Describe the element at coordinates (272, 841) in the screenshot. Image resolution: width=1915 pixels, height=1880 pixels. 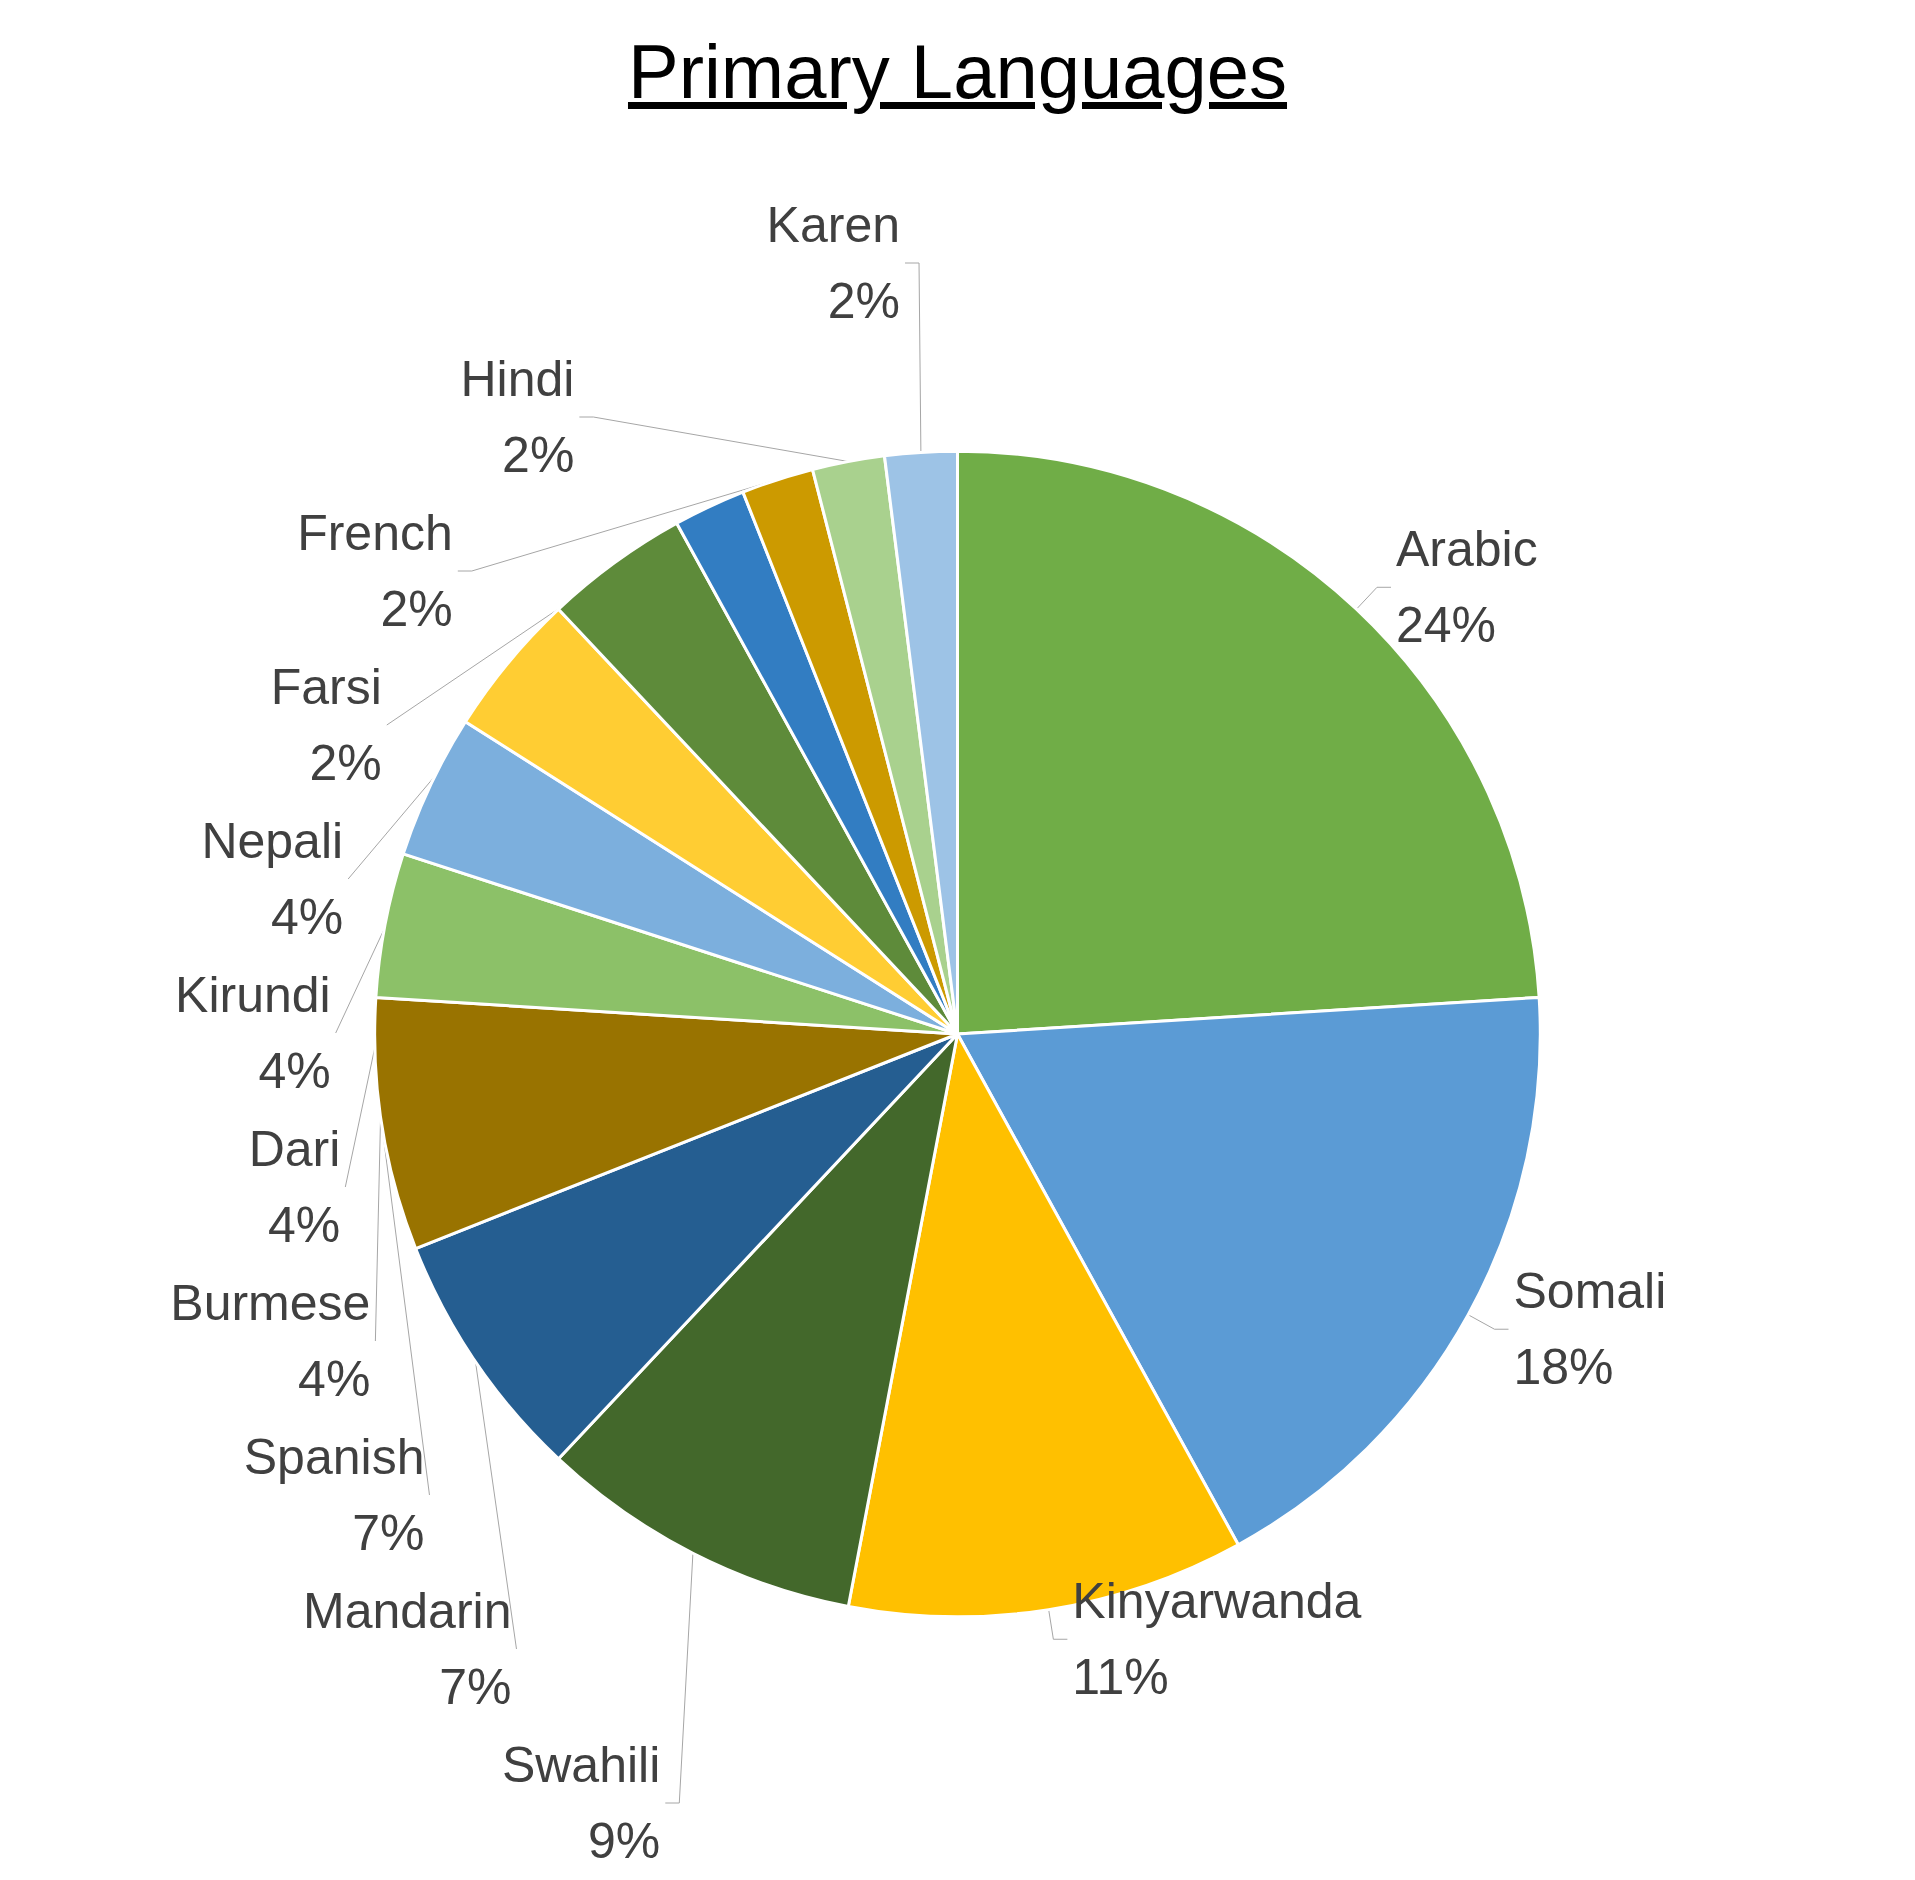
I see `slice-label: Nepali` at that location.